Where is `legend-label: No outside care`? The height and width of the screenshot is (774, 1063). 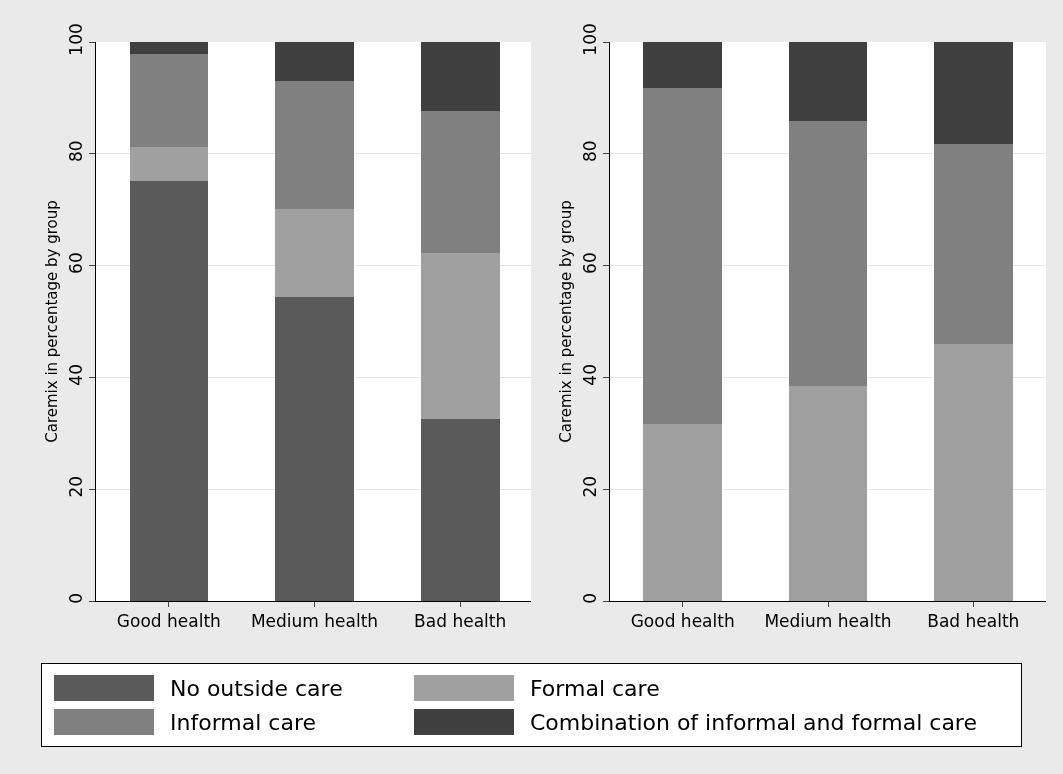 legend-label: No outside care is located at coordinates (256, 688).